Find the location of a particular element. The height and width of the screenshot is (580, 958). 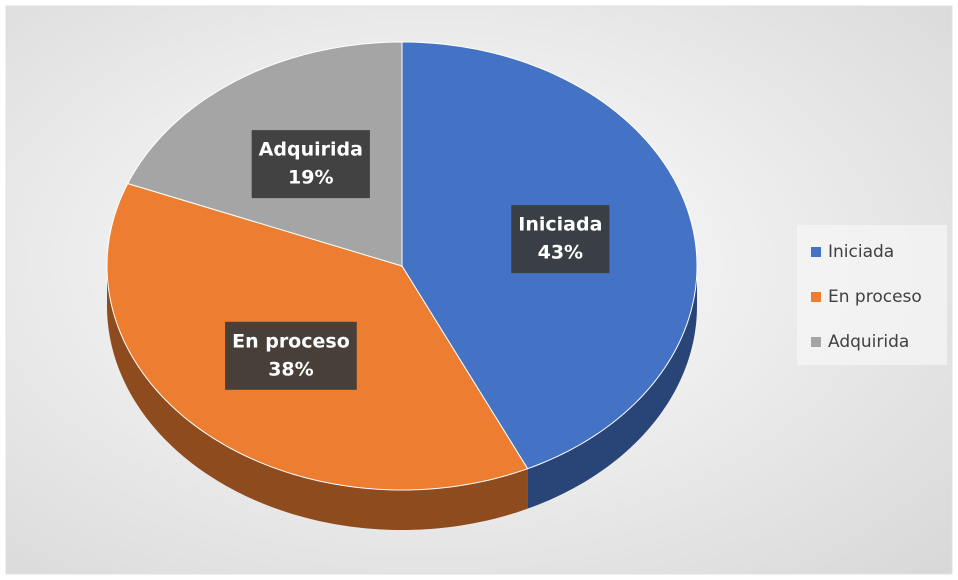

data-label: En proceso 38% is located at coordinates (291, 355).